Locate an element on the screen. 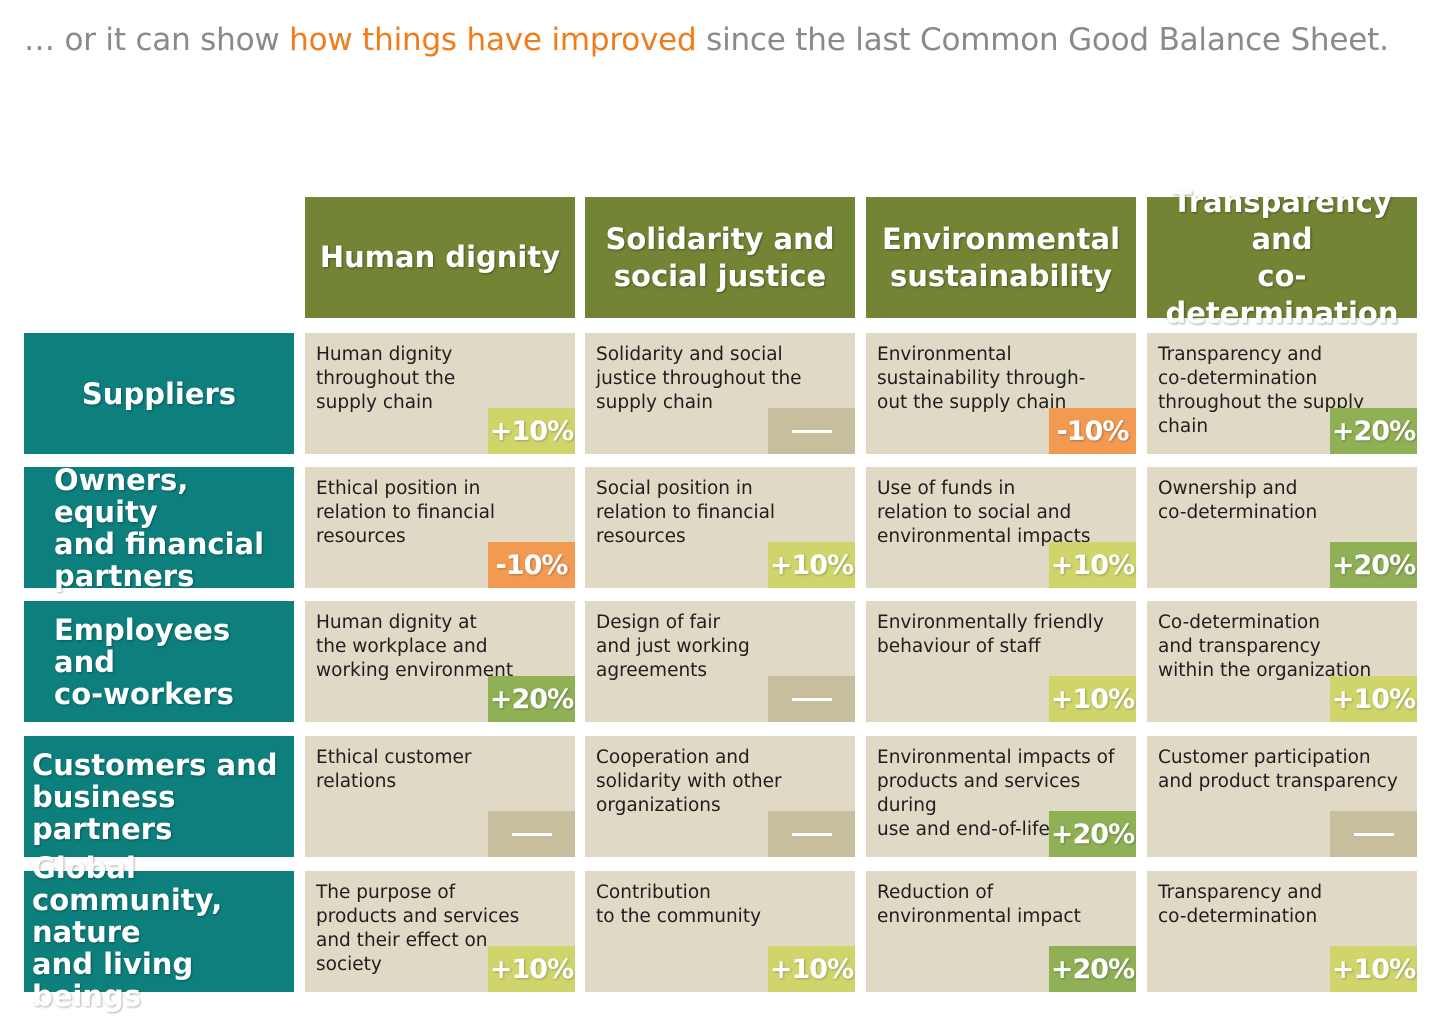 This screenshot has width=1440, height=1019. text-line: and just working is located at coordinates (673, 646).